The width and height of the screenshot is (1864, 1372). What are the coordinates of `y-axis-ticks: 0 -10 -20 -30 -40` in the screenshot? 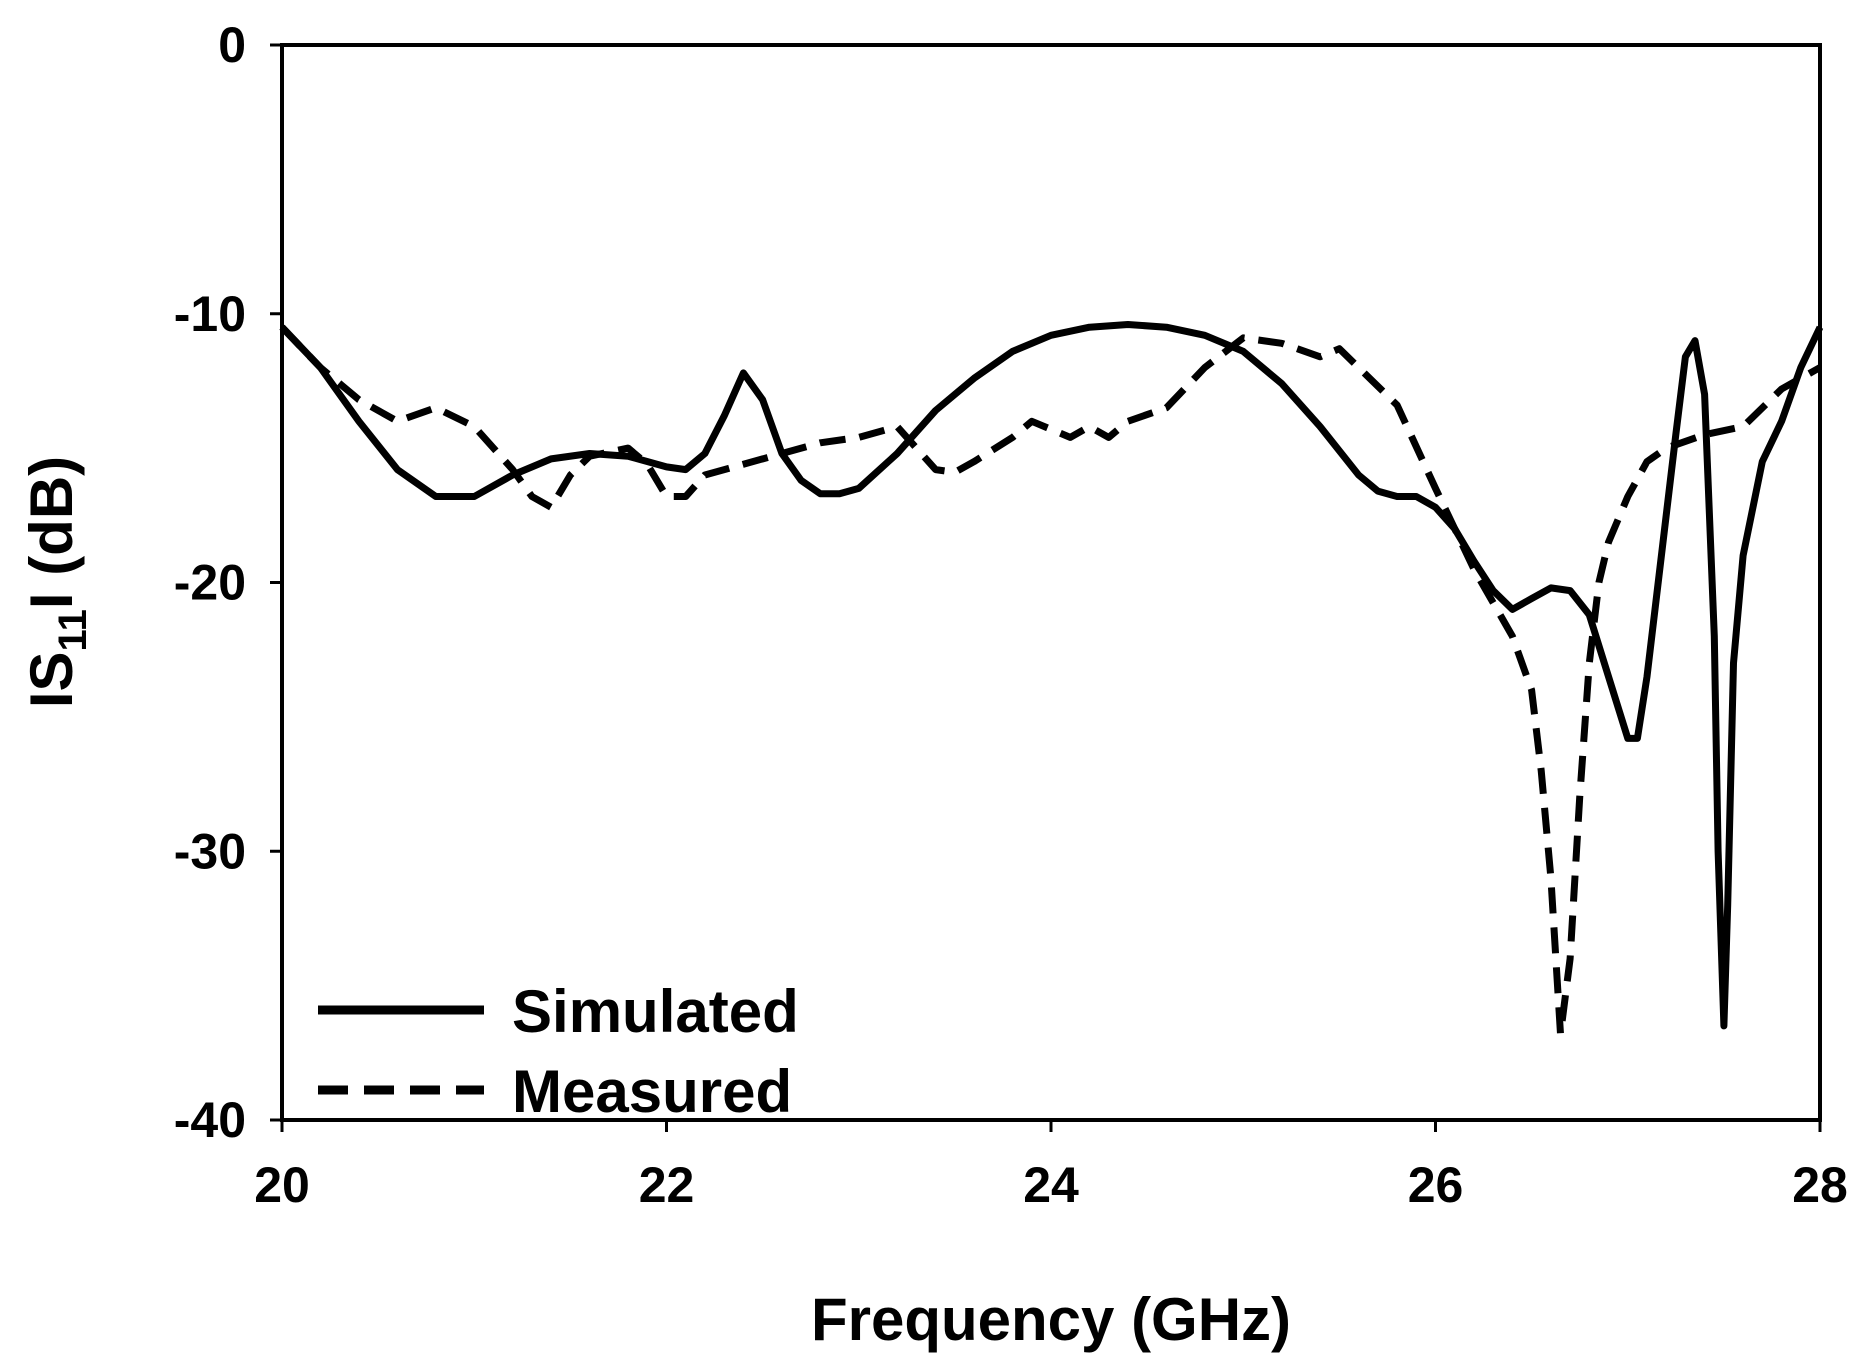 It's located at (228, 582).